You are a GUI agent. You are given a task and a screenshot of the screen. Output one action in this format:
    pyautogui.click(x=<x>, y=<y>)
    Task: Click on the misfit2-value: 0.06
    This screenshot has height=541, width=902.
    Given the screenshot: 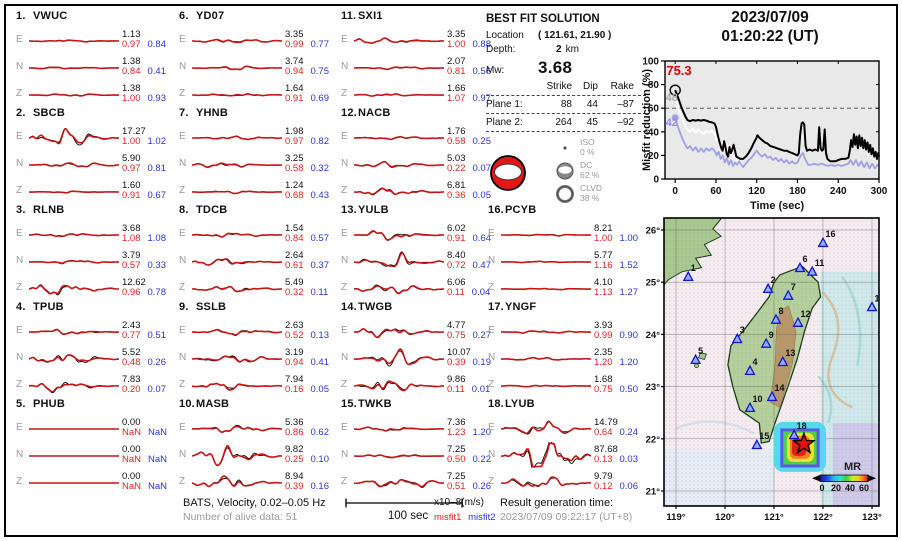 What is the action you would take?
    pyautogui.click(x=629, y=486)
    